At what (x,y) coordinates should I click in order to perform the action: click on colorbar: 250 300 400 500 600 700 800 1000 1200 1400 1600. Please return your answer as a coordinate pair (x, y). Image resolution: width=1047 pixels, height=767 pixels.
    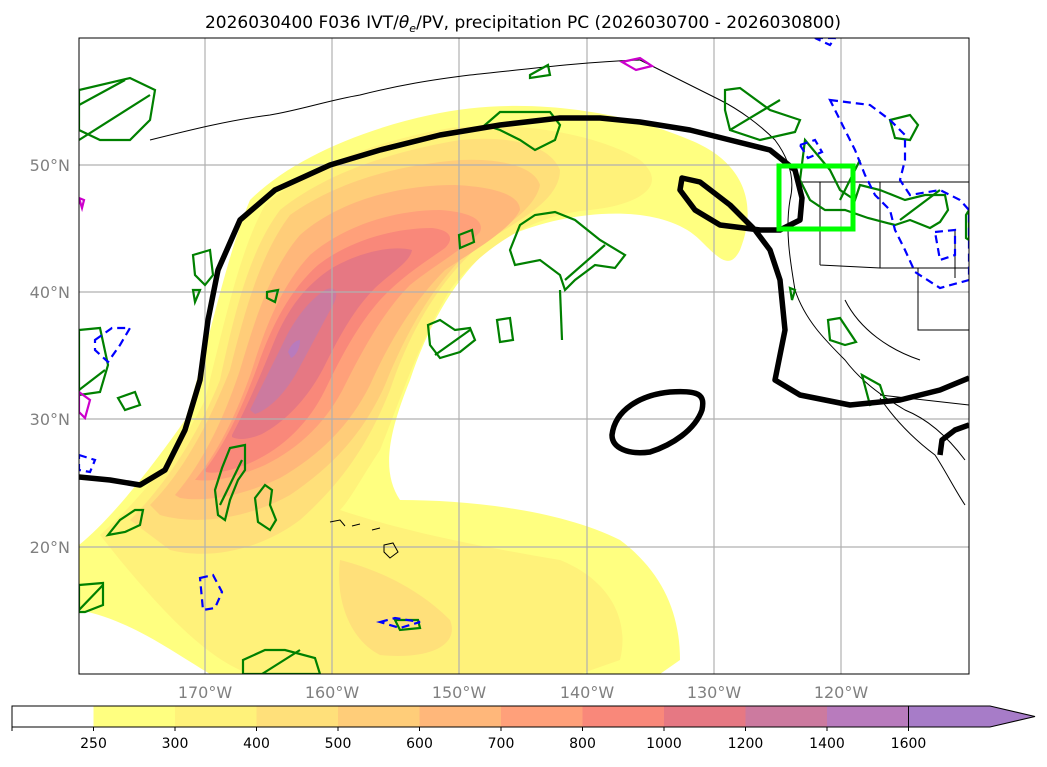
    Looking at the image, I should click on (523, 728).